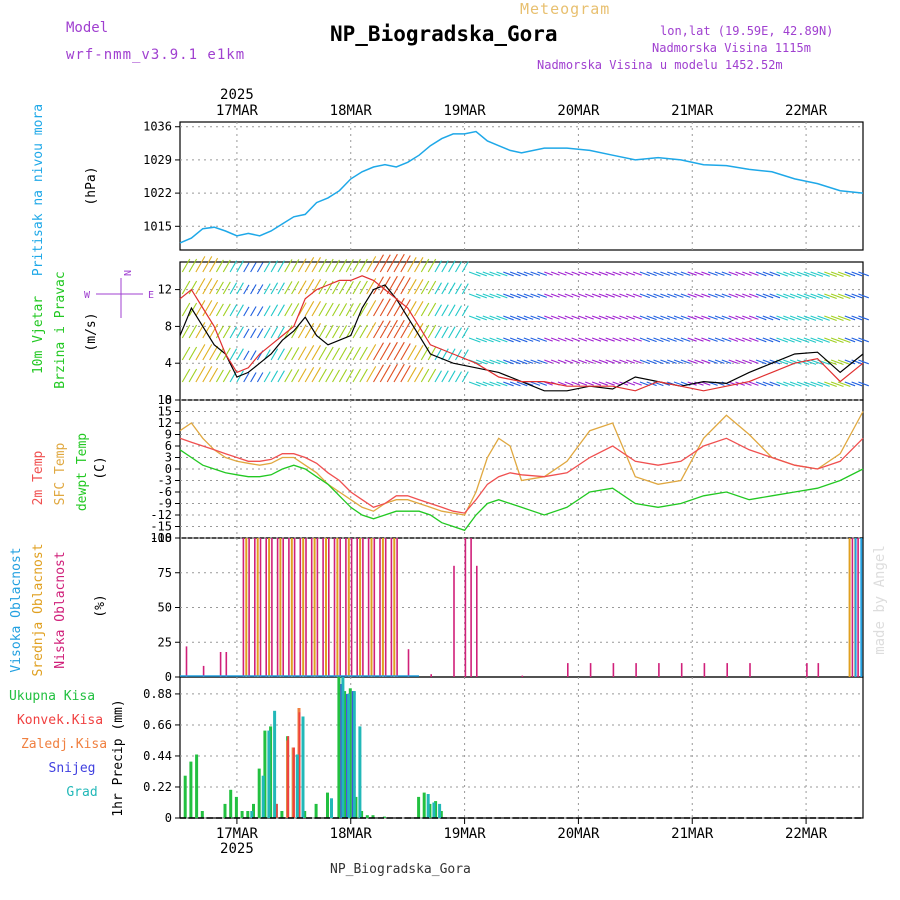 The image size is (900, 900). I want to click on dewpoint-line, so click(521, 490).